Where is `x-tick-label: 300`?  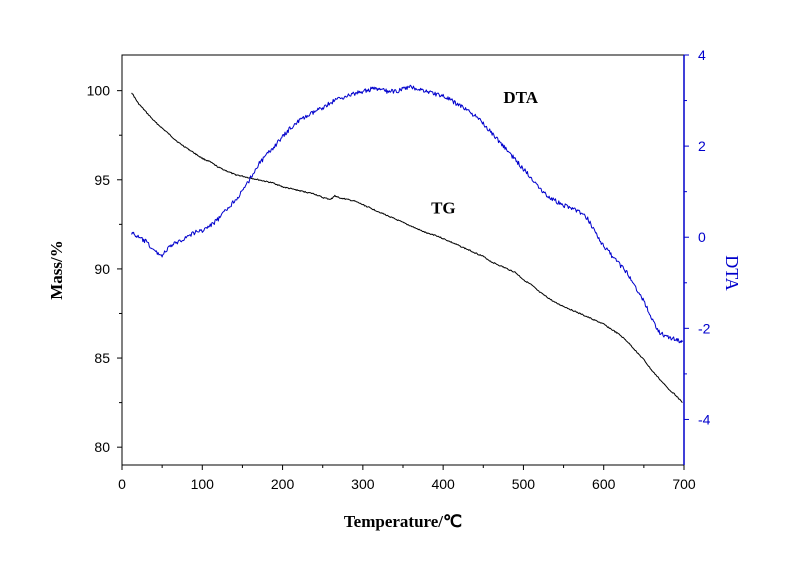 x-tick-label: 300 is located at coordinates (363, 484).